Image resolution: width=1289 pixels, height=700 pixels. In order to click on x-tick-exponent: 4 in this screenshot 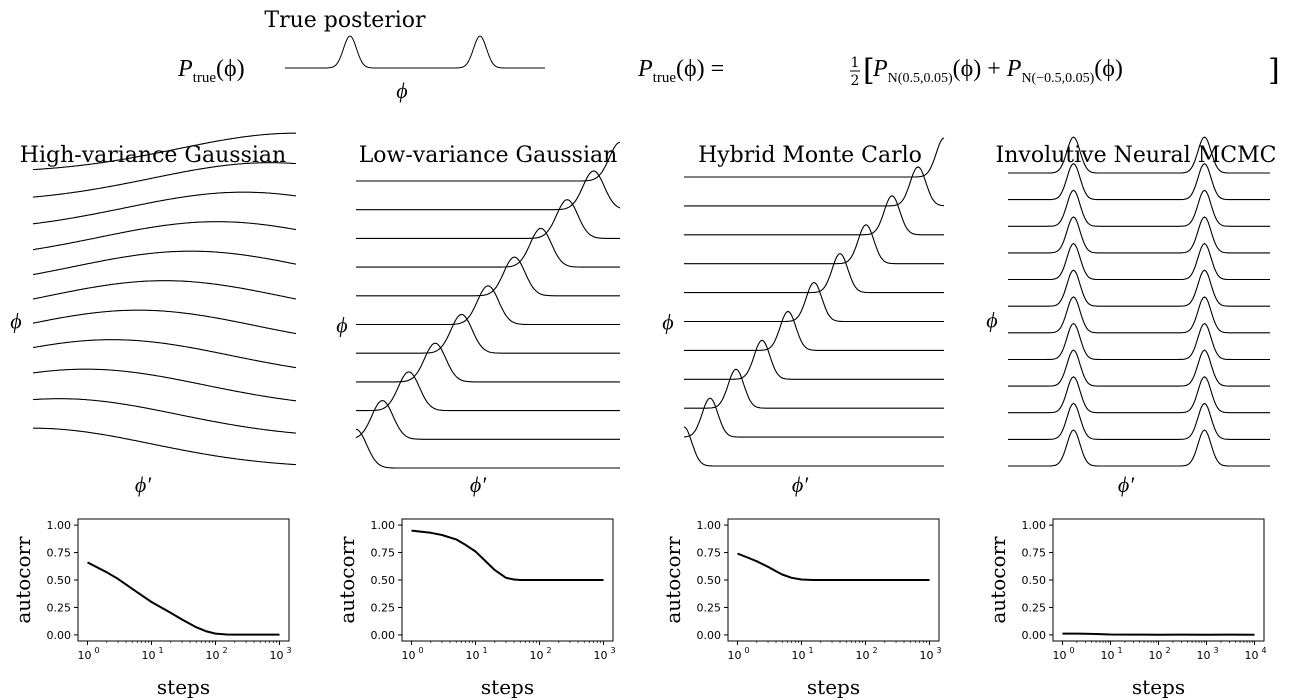, I will do `click(1264, 650)`.